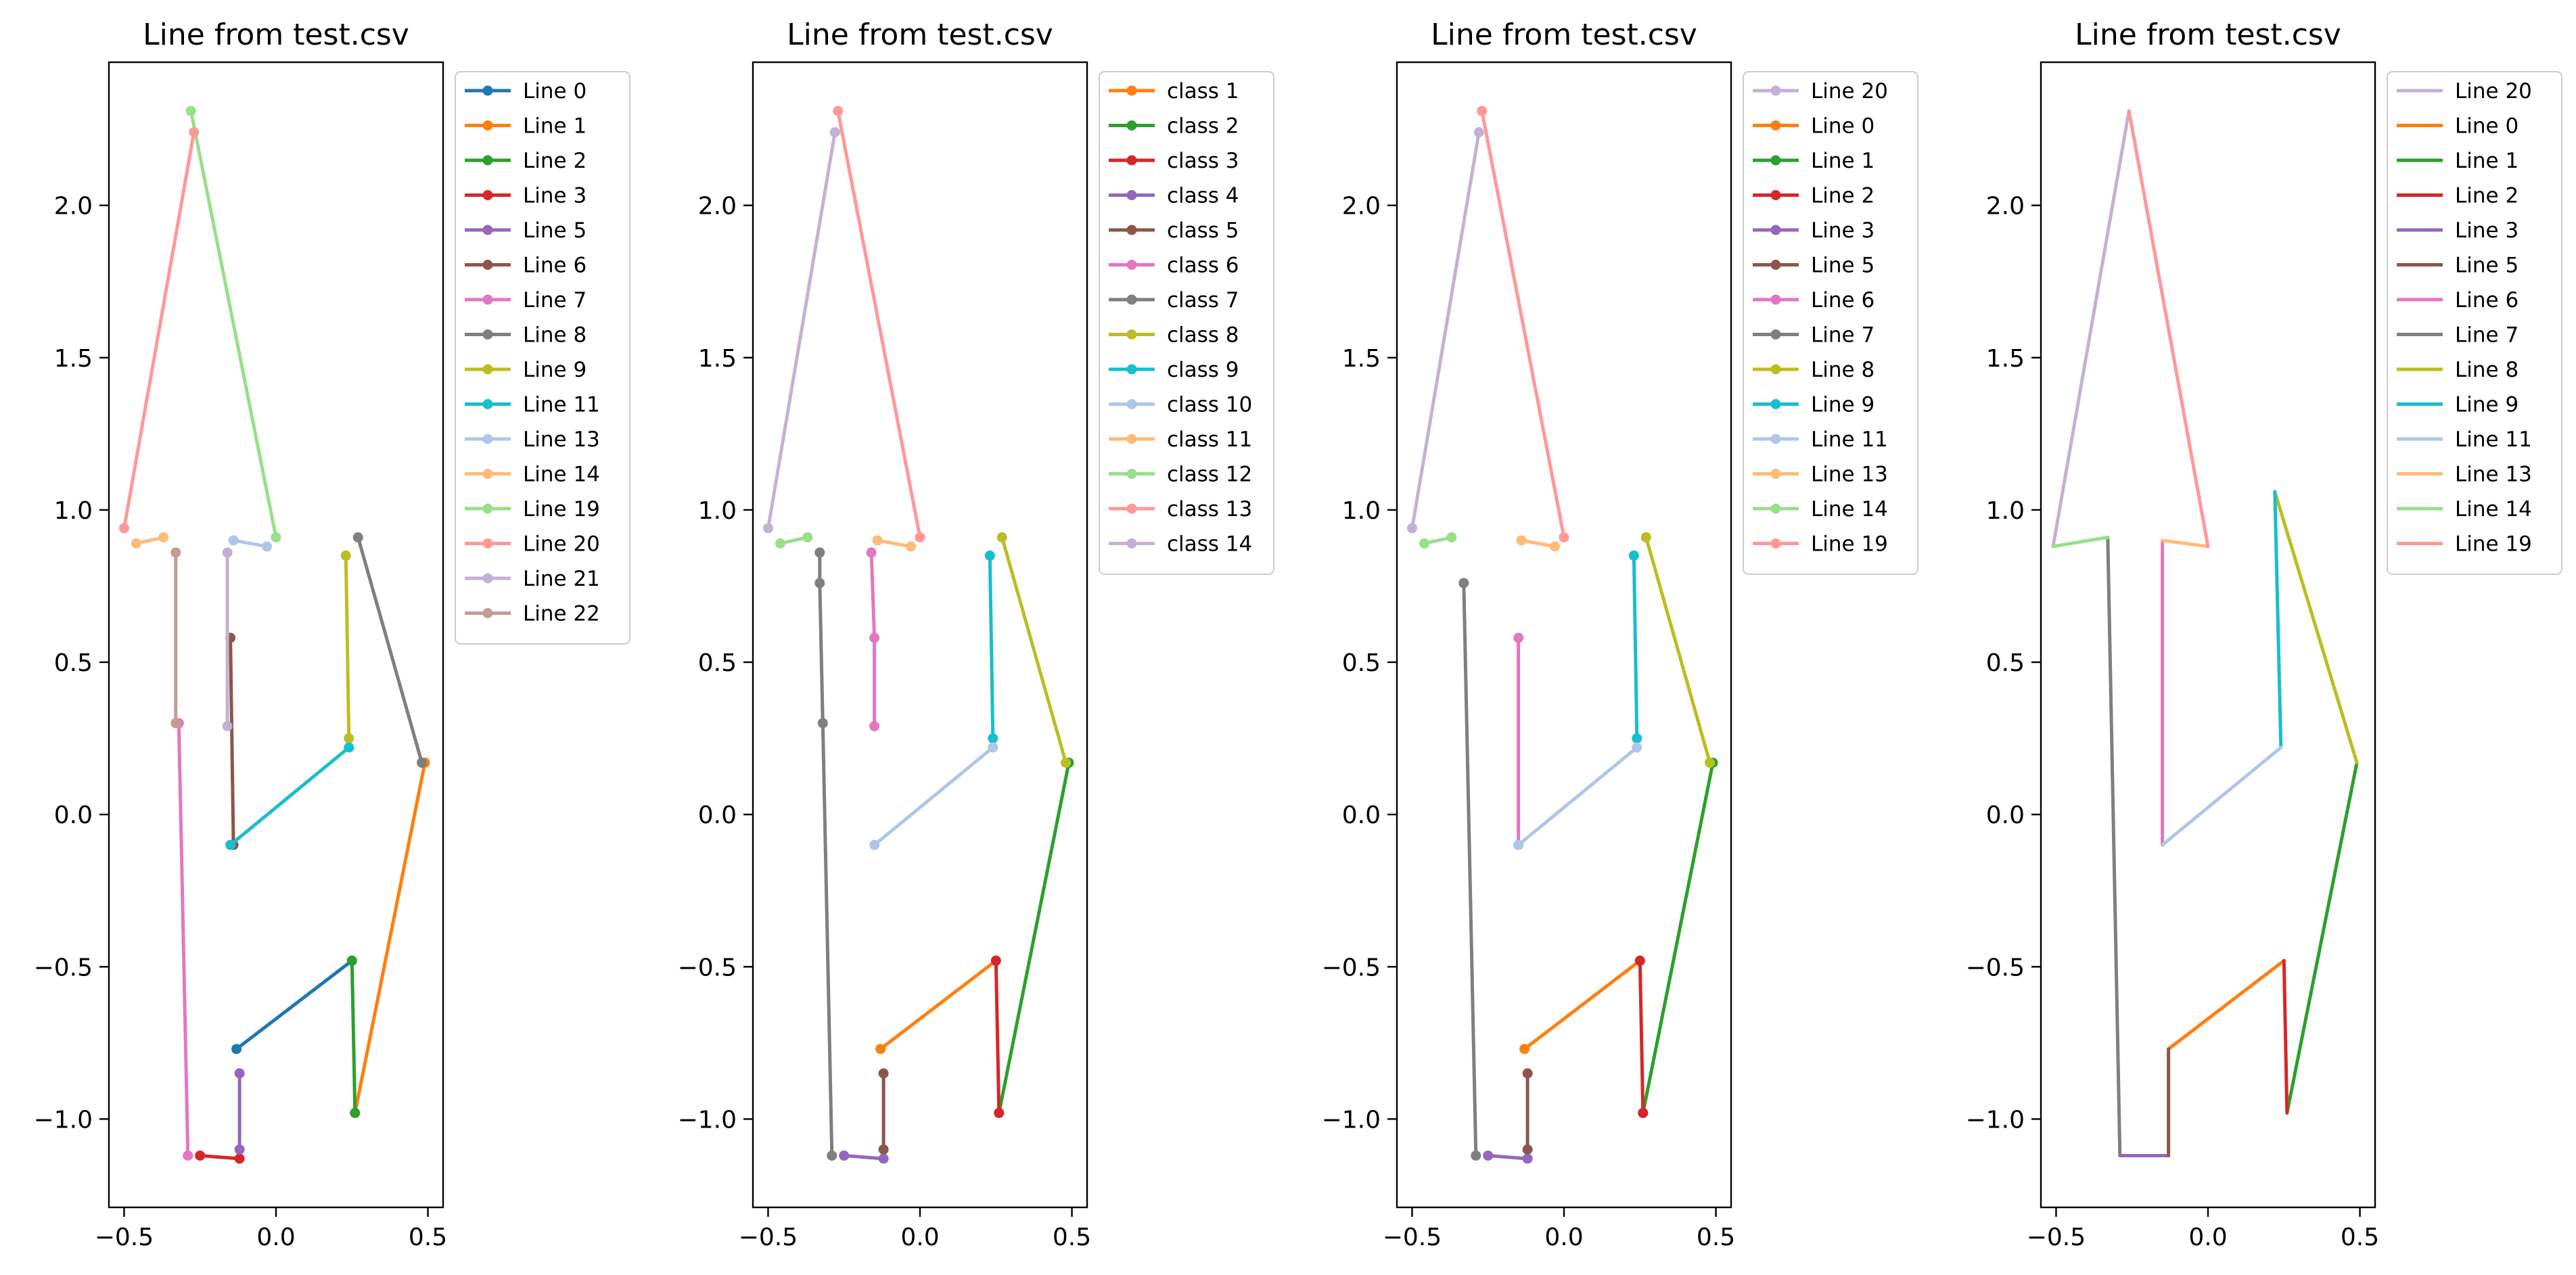  I want to click on legend-label: Line 20, so click(561, 544).